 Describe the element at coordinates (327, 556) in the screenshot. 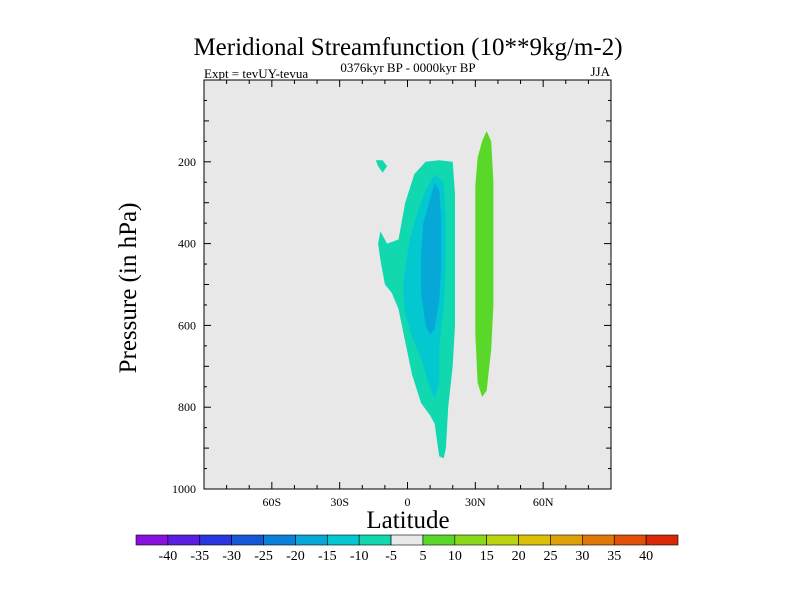

I see `colorbar-label: -15` at that location.